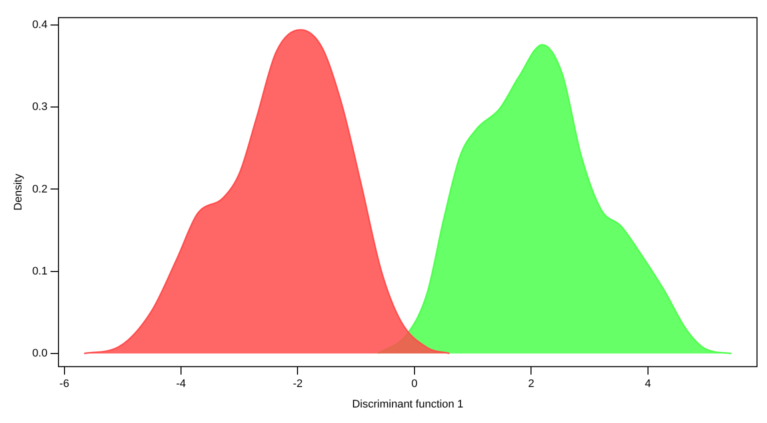  I want to click on y-tick-label: 0.4, so click(40, 25).